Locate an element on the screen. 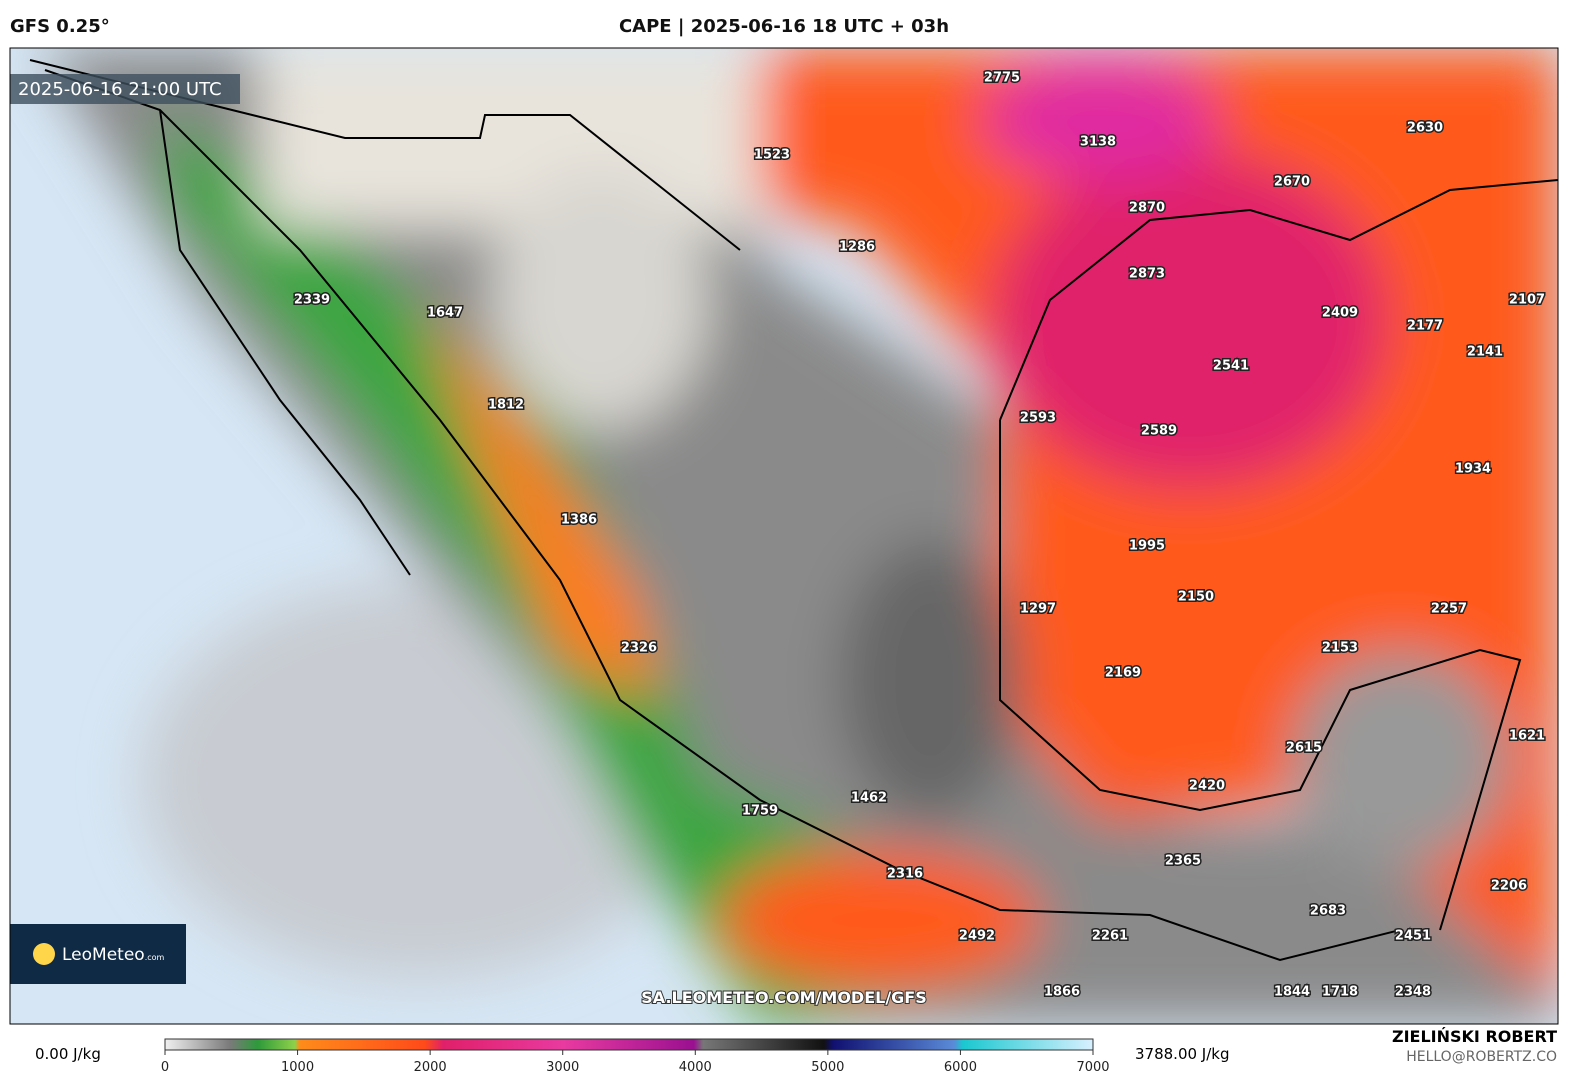 The image size is (1570, 1075). credit-name: ZIELIŃSKI ROBERT is located at coordinates (1474, 1036).